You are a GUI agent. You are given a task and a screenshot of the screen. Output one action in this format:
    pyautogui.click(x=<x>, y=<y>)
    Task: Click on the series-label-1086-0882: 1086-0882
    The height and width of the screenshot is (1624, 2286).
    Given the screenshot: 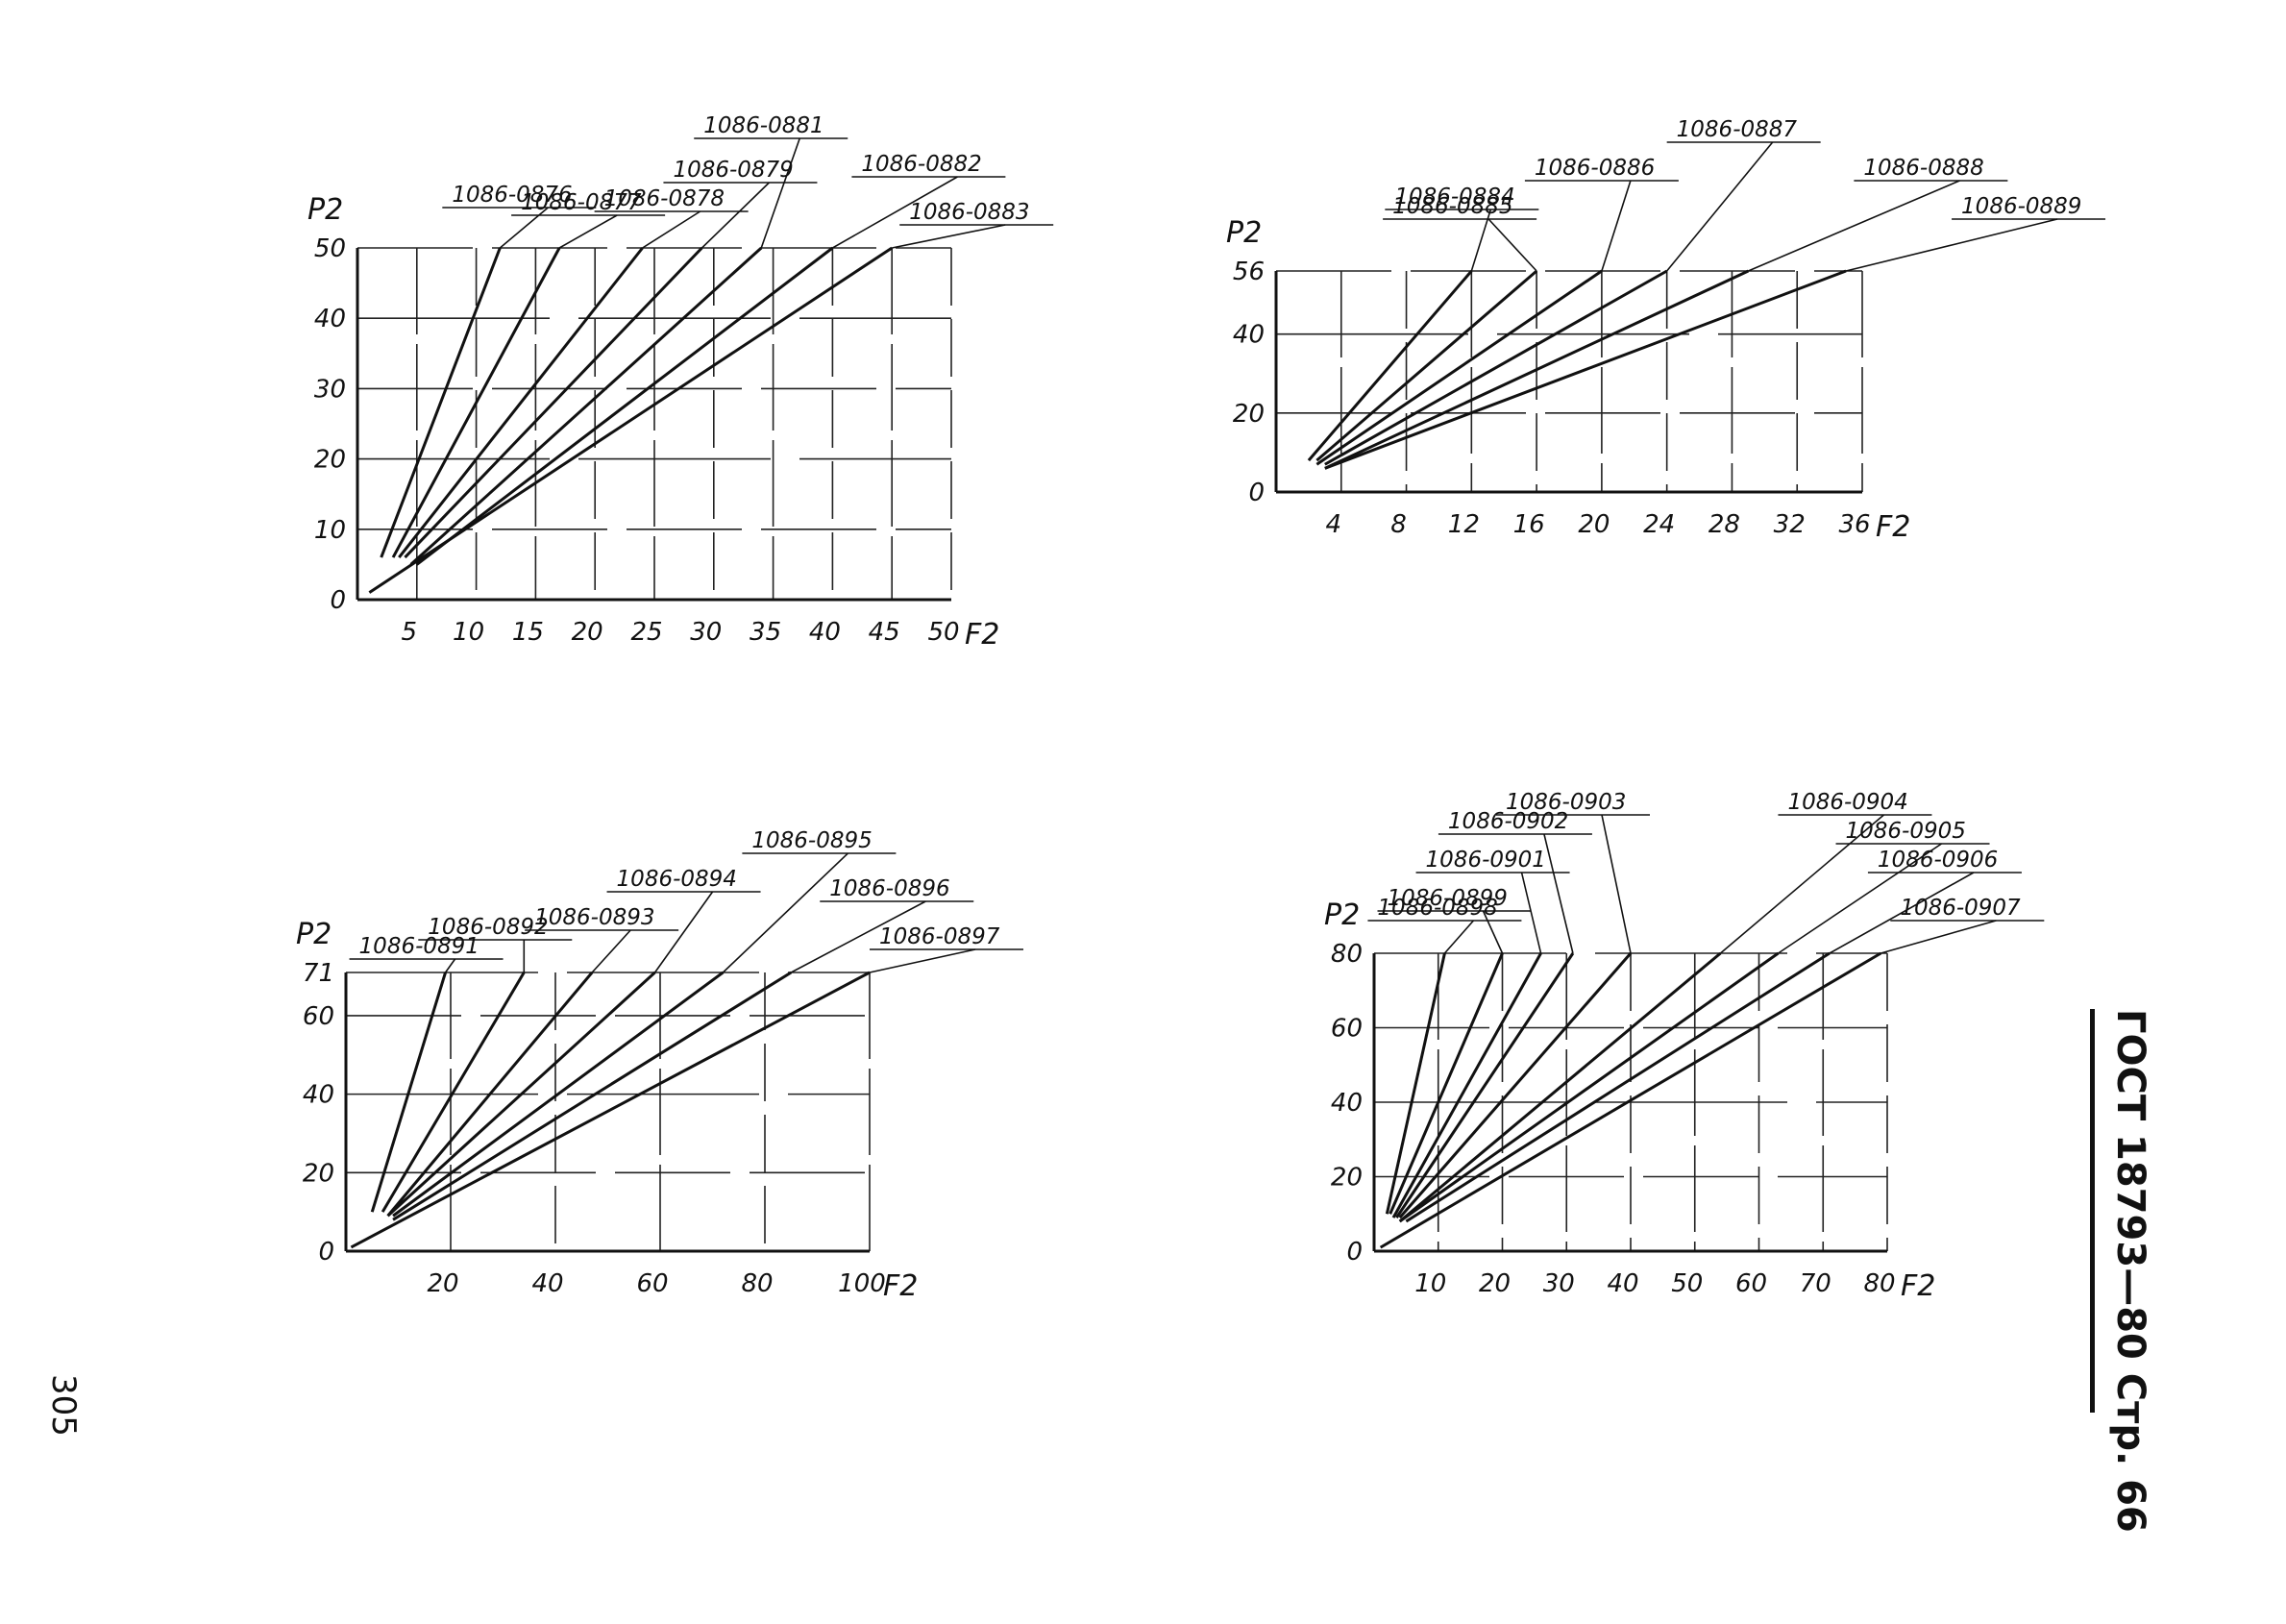 What is the action you would take?
    pyautogui.click(x=921, y=164)
    